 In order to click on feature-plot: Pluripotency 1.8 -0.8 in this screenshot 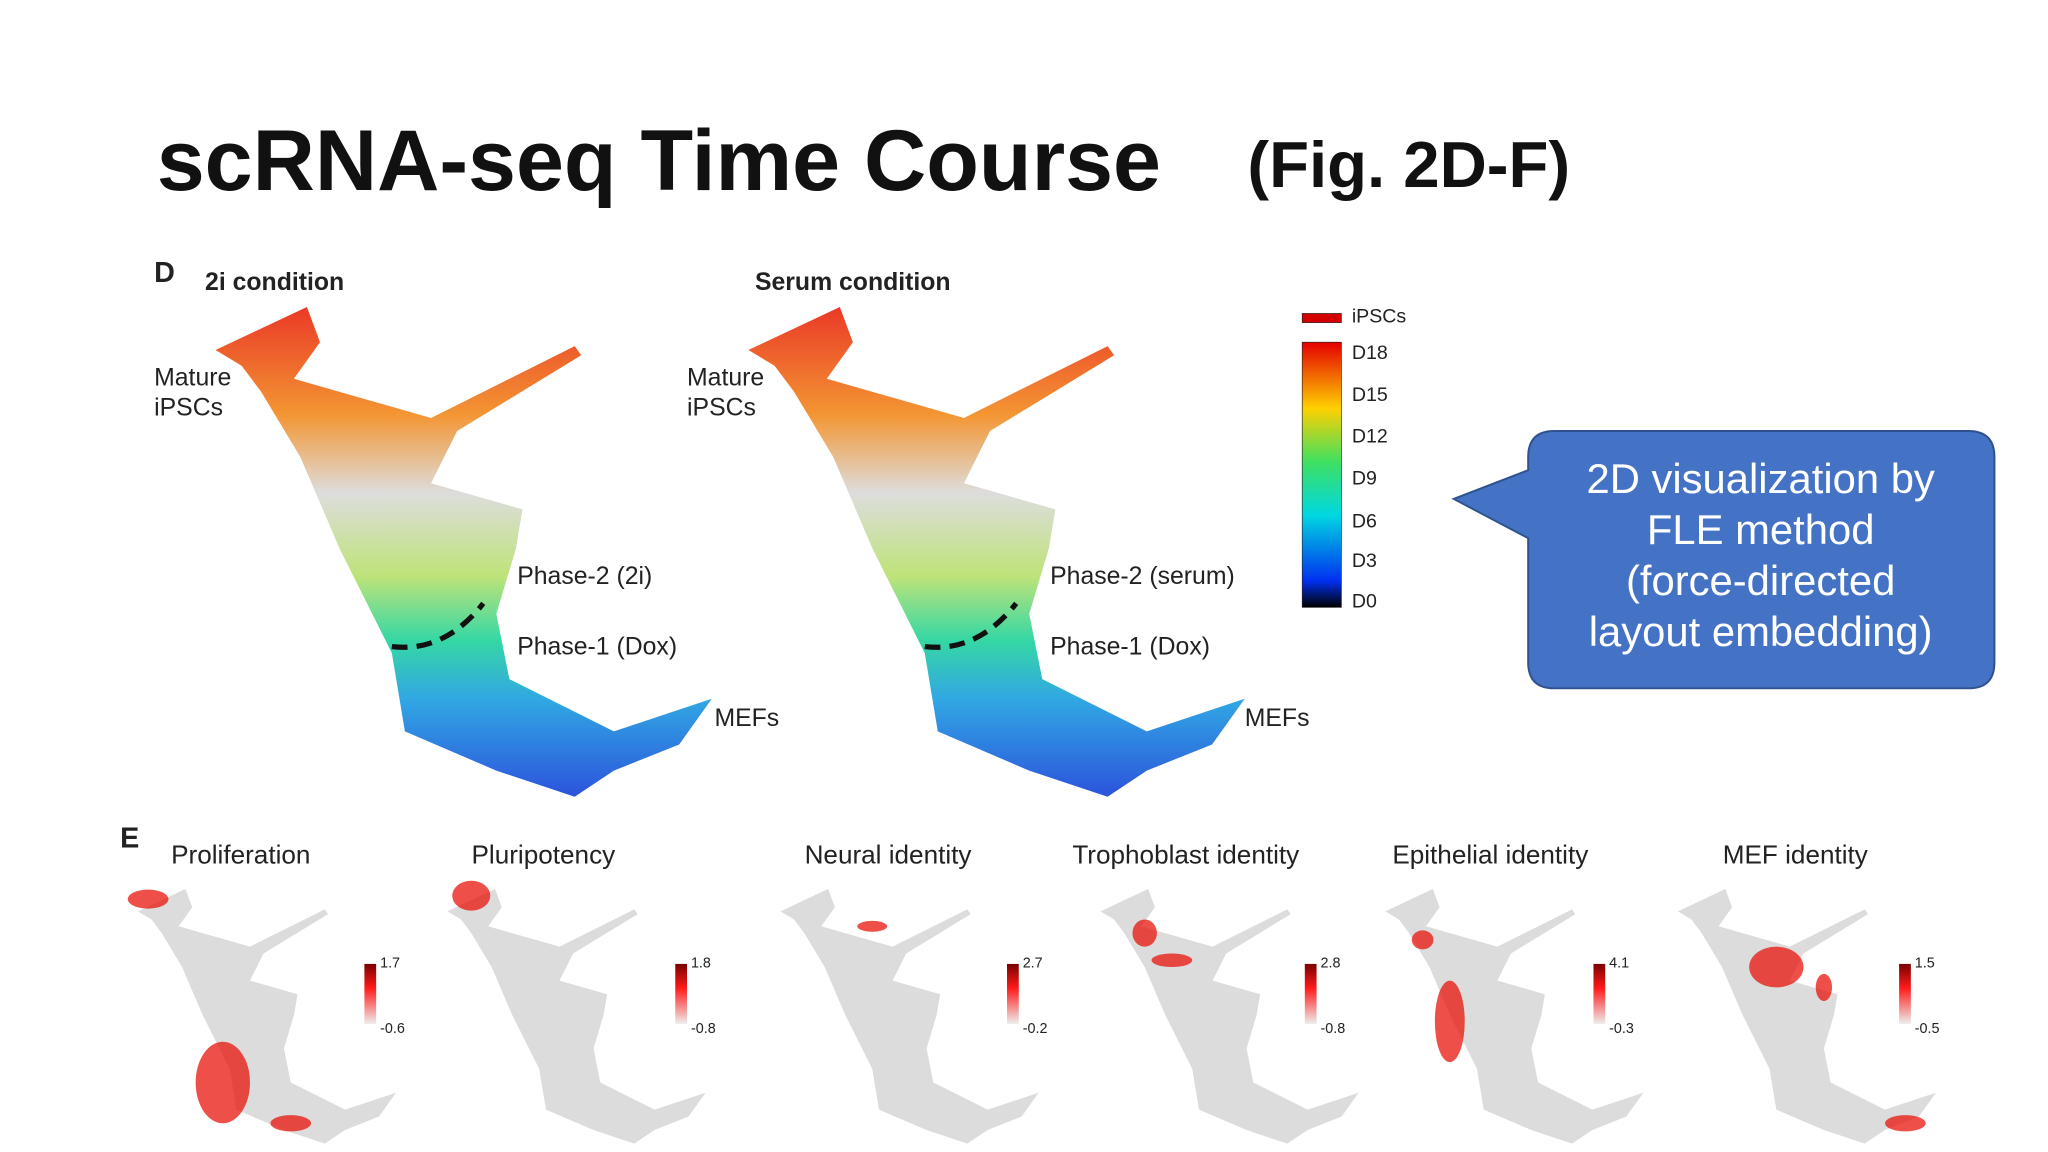, I will do `click(581, 992)`.